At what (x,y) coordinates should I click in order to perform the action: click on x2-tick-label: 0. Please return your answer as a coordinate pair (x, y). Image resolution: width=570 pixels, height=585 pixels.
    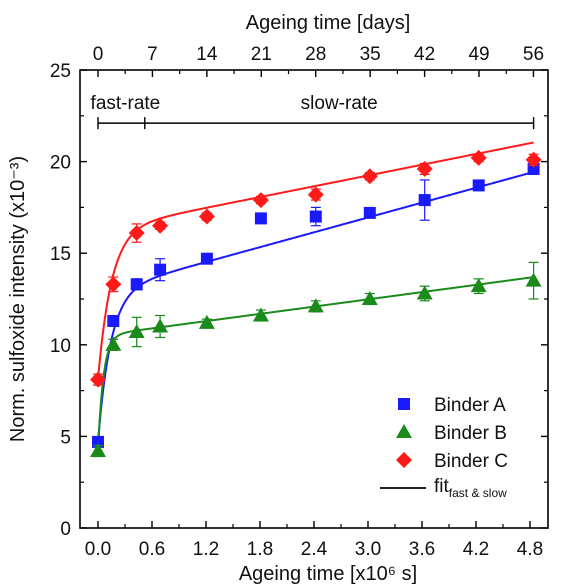
    Looking at the image, I should click on (98, 54).